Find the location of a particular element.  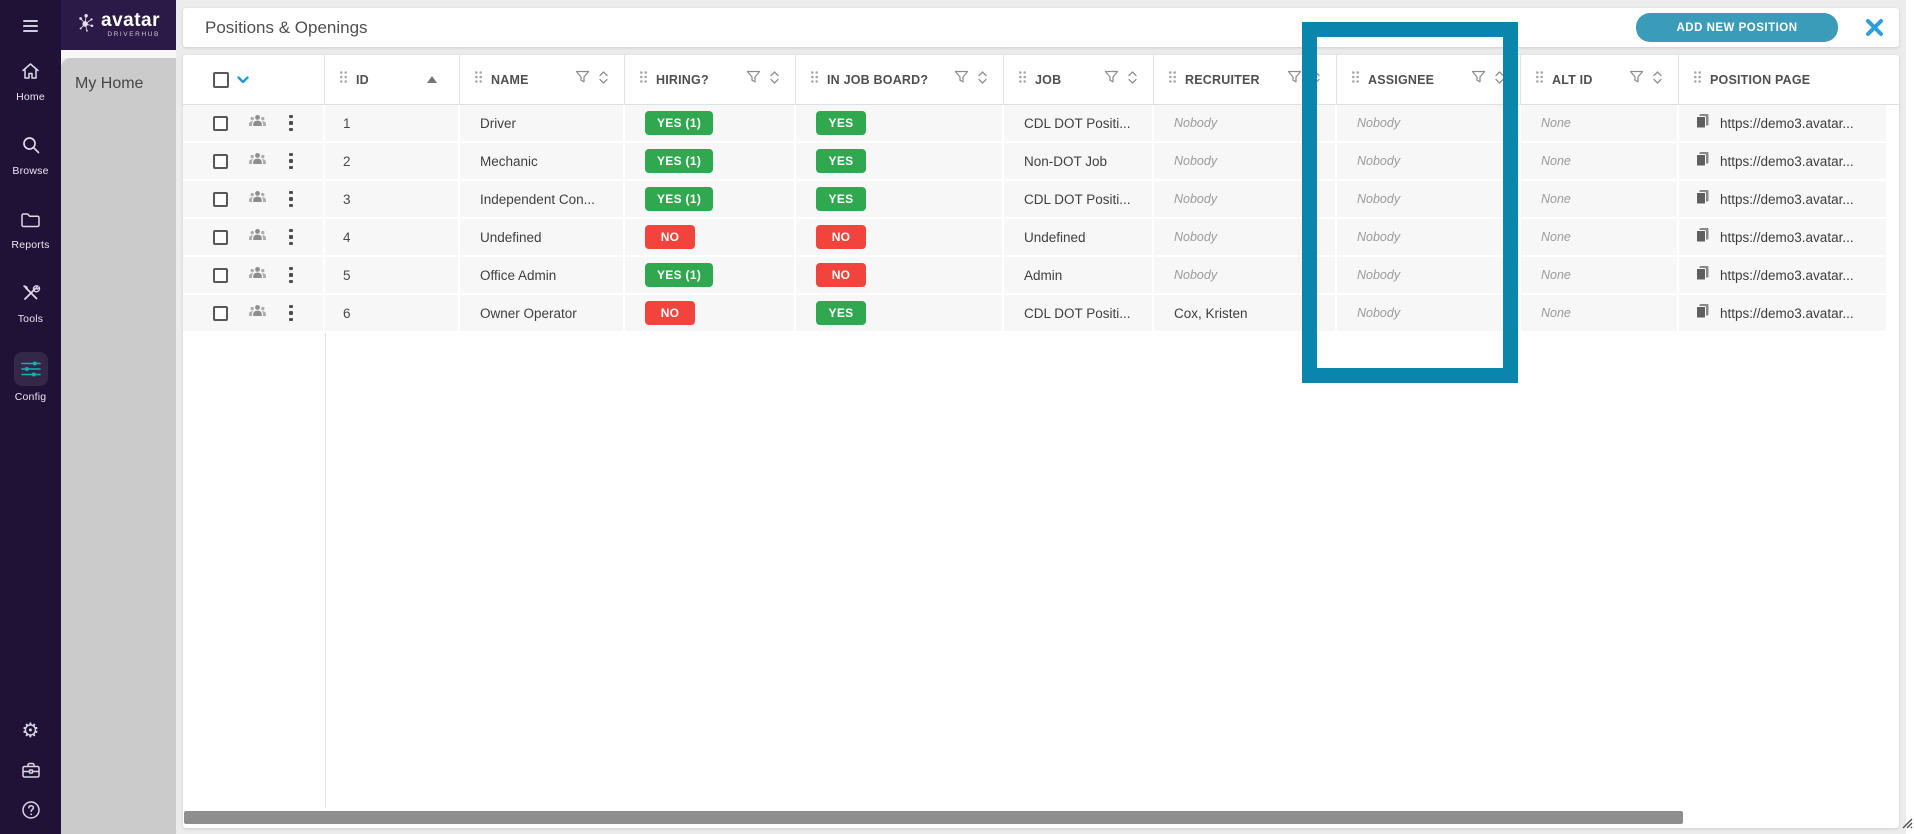

table-header-row: ID NAME HIRING? IN JOB BOARD? is located at coordinates (1041, 80).